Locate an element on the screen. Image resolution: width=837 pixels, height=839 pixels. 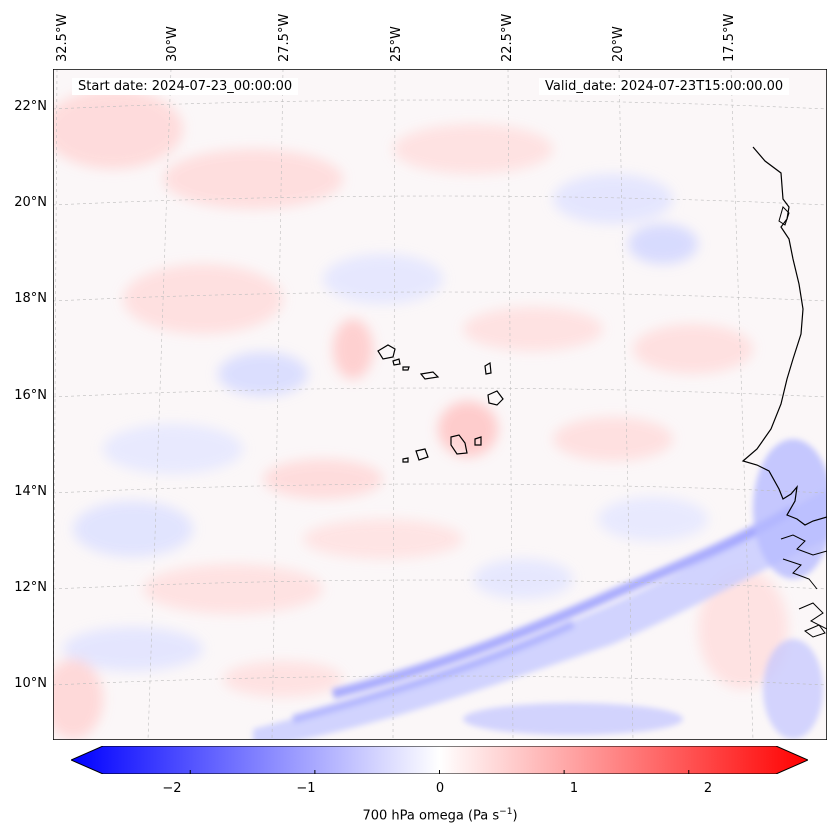
colorbar-label-exponent: −1 is located at coordinates (506, 812).